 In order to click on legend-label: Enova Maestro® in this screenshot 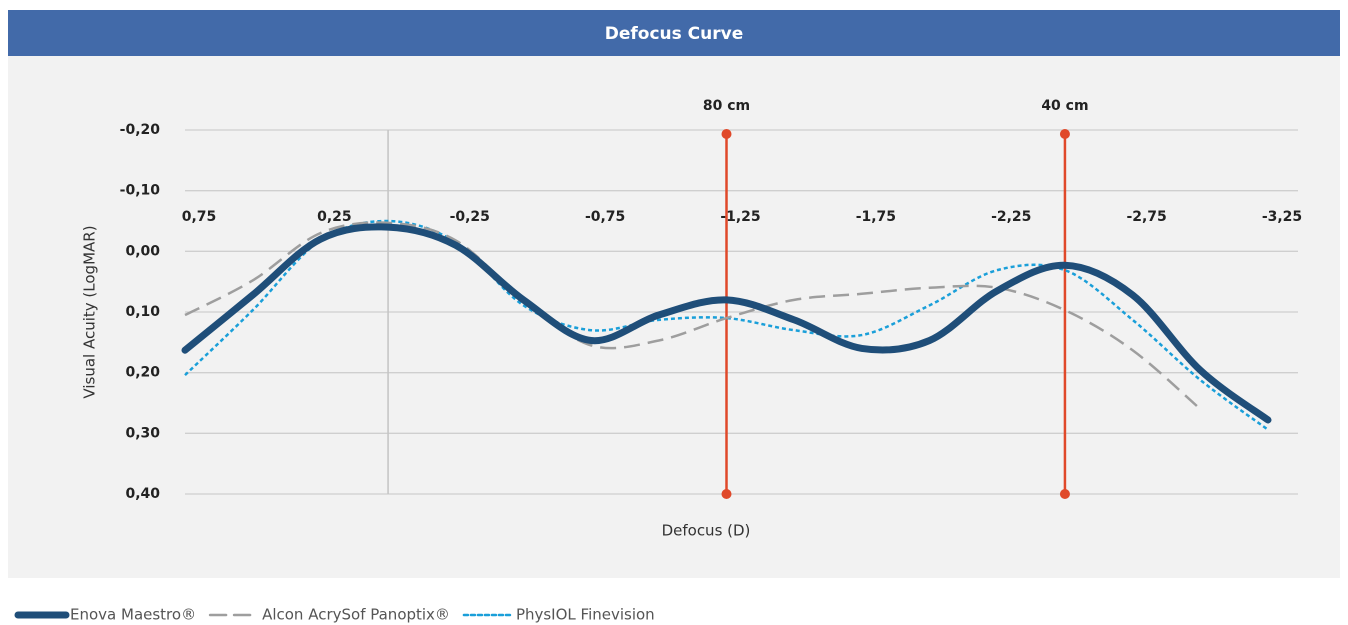, I will do `click(133, 615)`.